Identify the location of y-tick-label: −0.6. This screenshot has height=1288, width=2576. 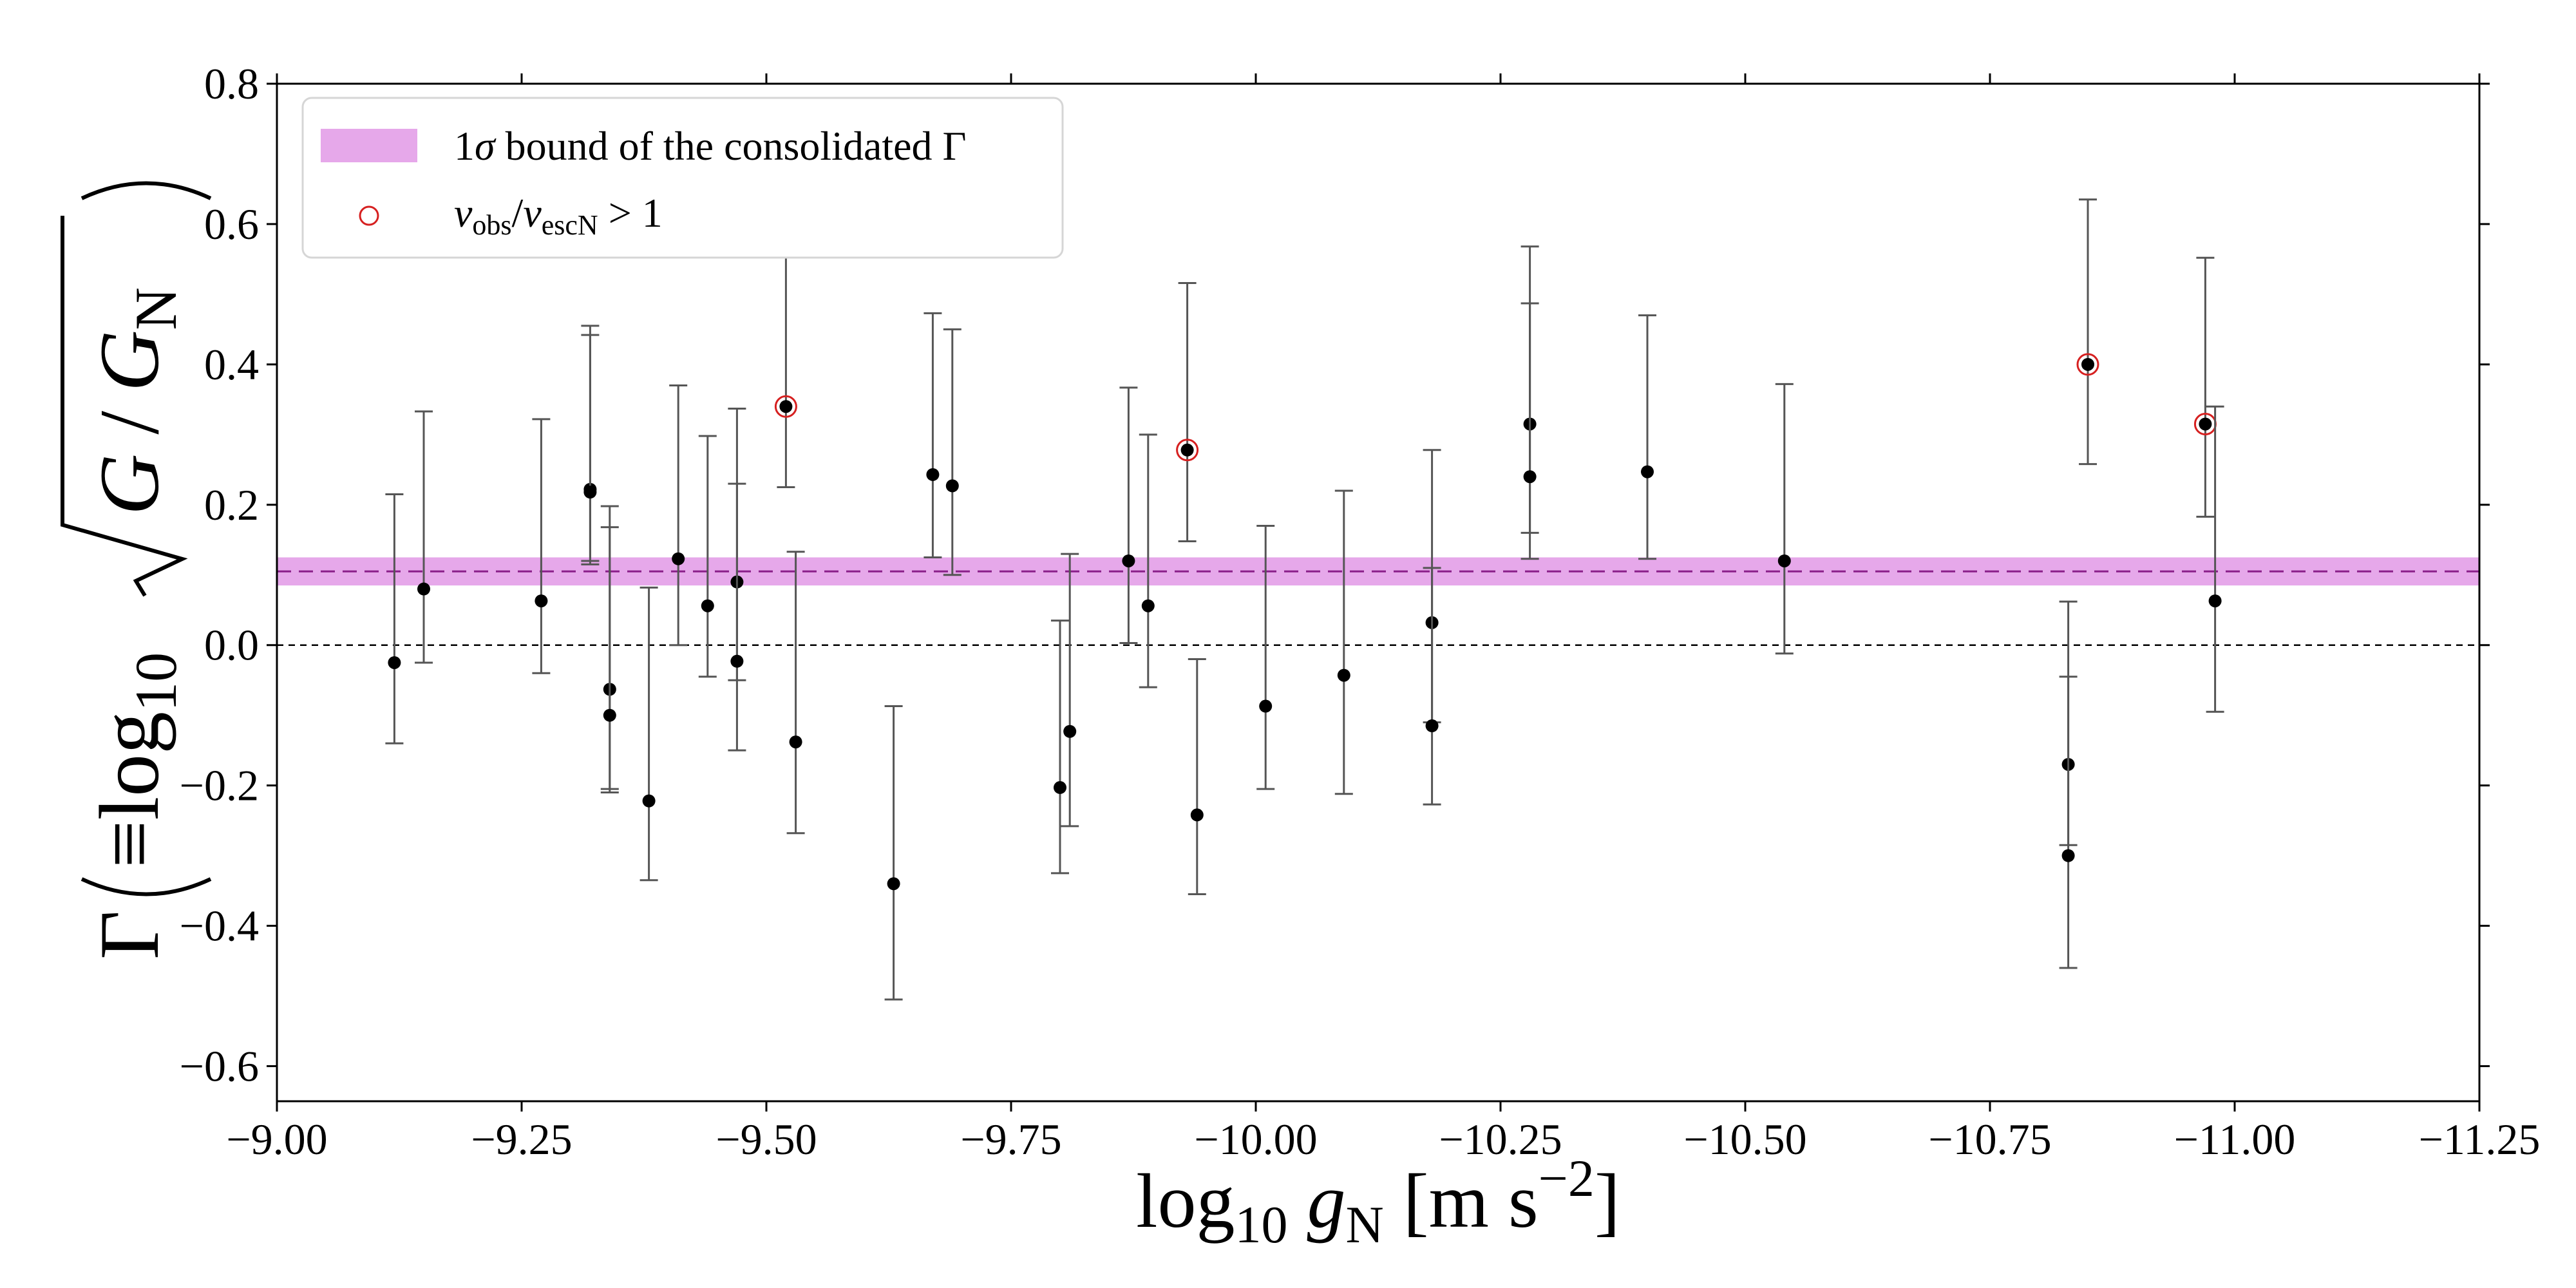
(219, 1066).